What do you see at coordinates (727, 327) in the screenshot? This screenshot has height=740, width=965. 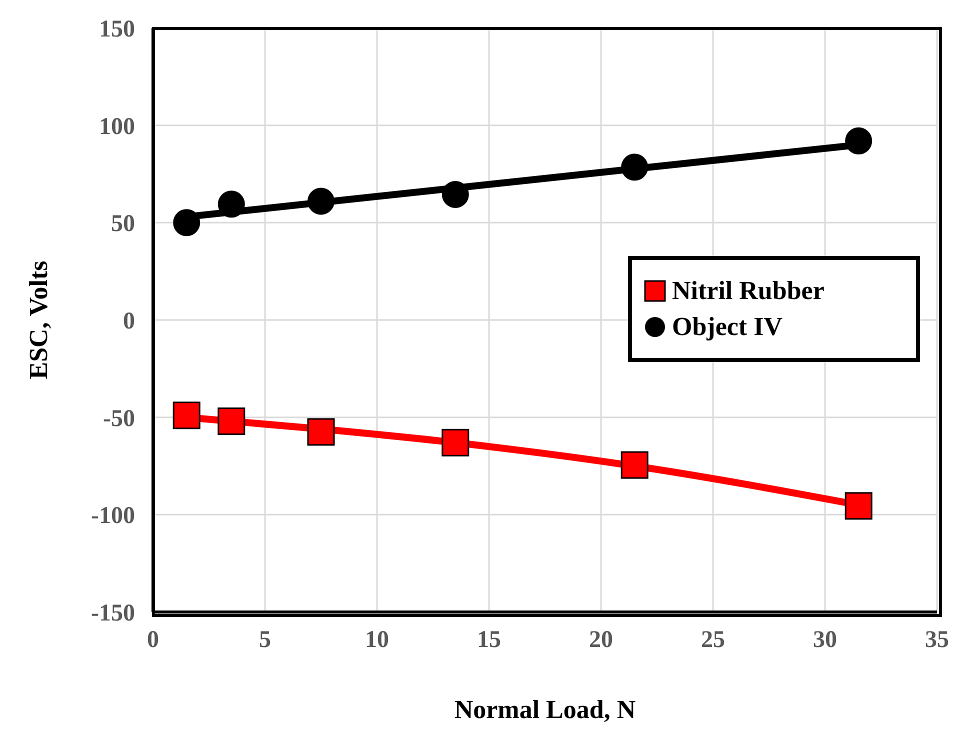 I see `legend-label: Object IV` at bounding box center [727, 327].